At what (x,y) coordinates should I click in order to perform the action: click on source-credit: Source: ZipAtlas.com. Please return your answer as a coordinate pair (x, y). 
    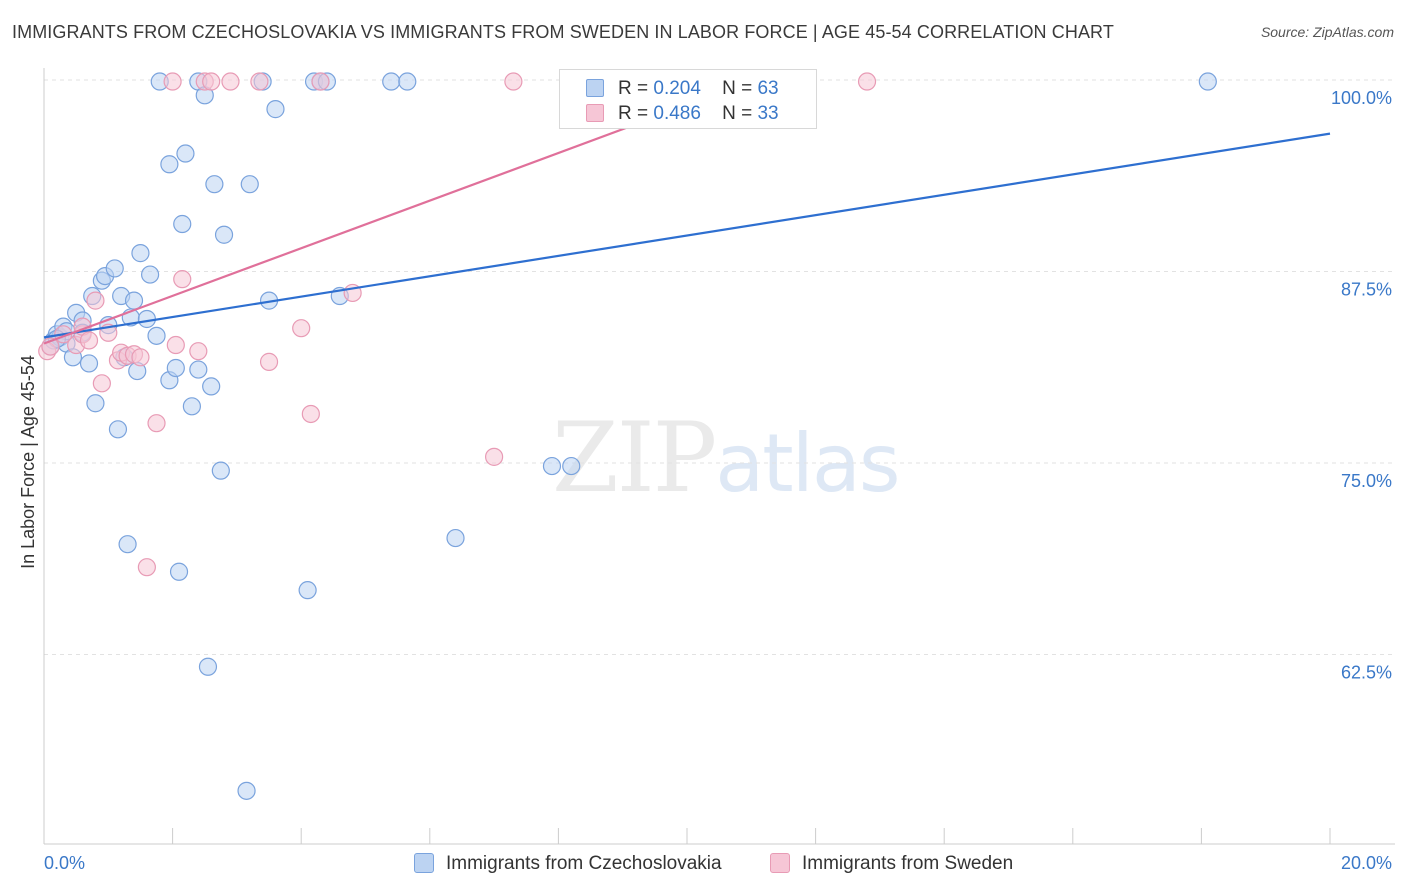
    Looking at the image, I should click on (1327, 32).